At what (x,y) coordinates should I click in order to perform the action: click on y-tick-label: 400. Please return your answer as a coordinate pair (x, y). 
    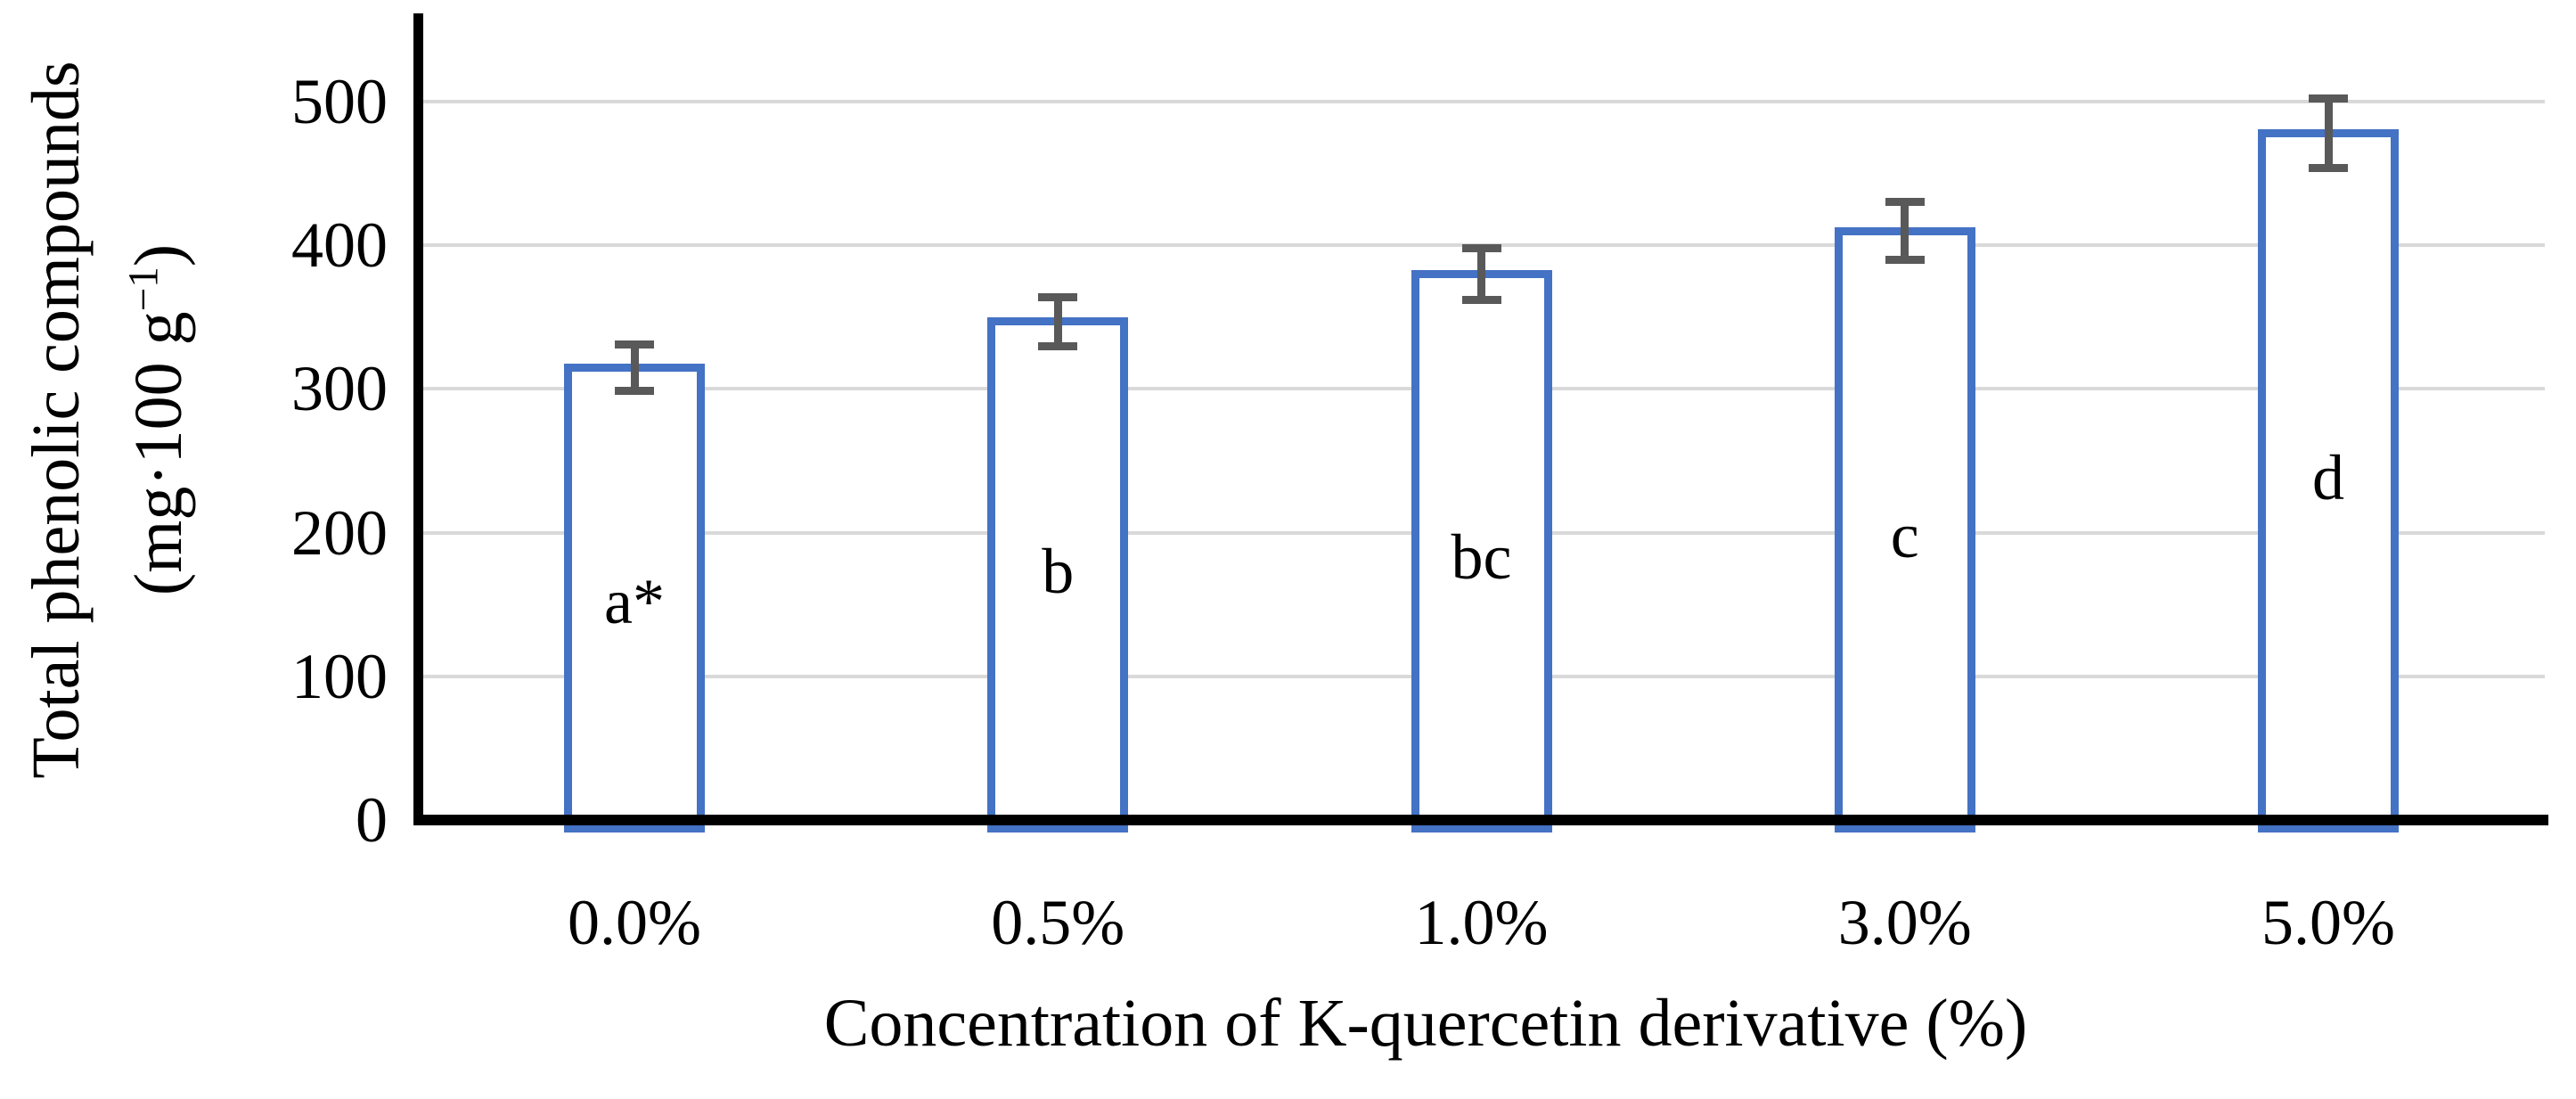
    Looking at the image, I should click on (339, 245).